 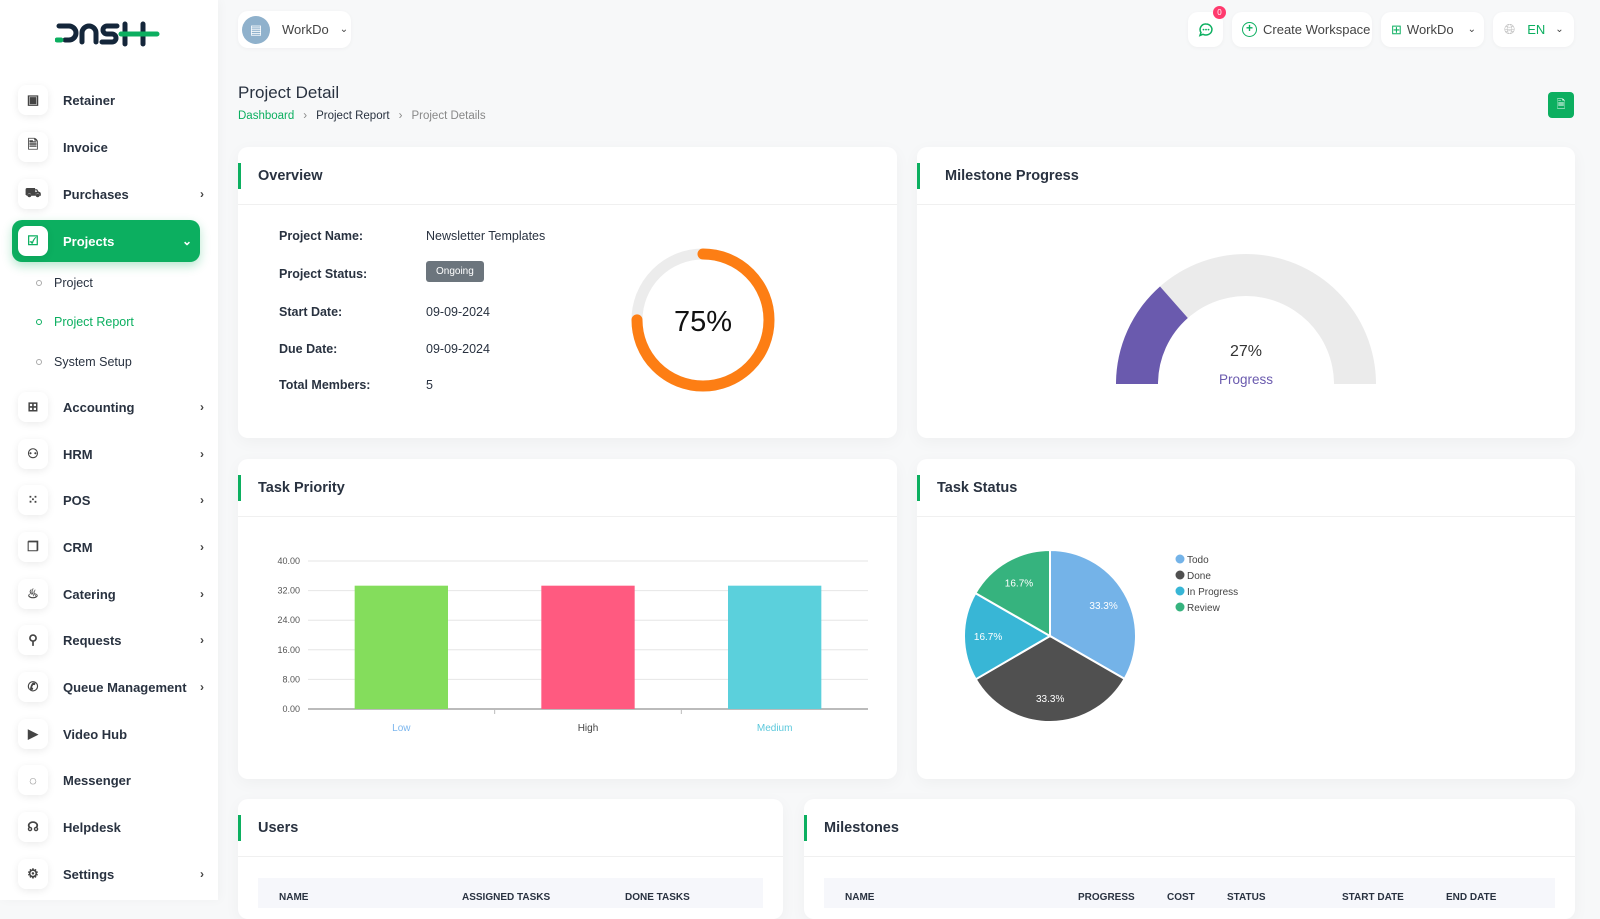 What do you see at coordinates (294, 29) in the screenshot?
I see `workspace-selector: ▤ WorkDo ⌄` at bounding box center [294, 29].